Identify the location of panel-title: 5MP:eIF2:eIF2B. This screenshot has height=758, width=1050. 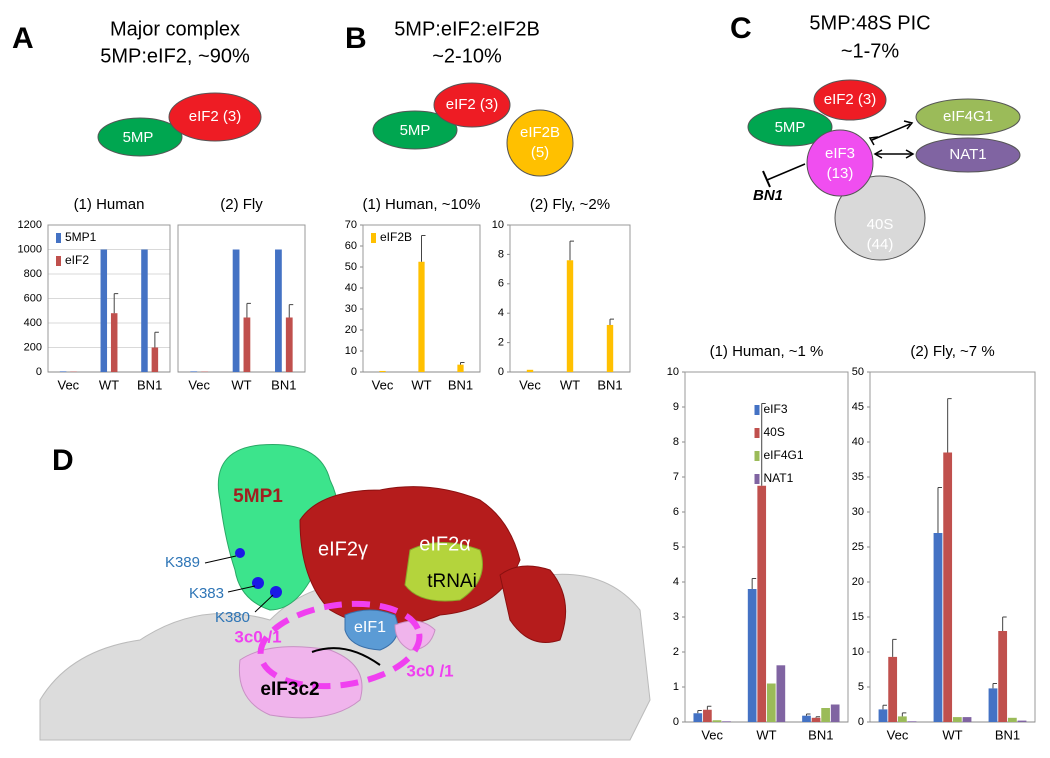
(467, 29).